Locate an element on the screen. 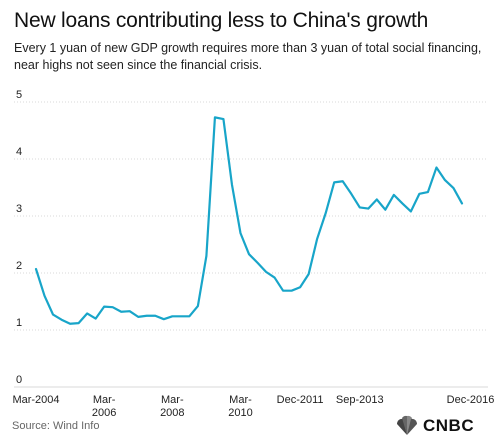 The height and width of the screenshot is (444, 500). y-tick-label: 0 is located at coordinates (19, 380).